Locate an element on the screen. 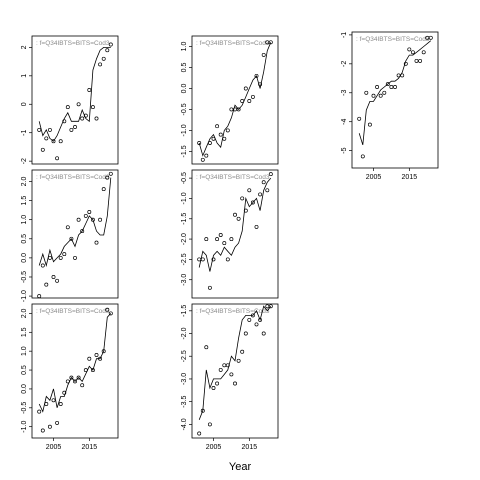  y-tick-label: -3.0 is located at coordinates (184, 379).